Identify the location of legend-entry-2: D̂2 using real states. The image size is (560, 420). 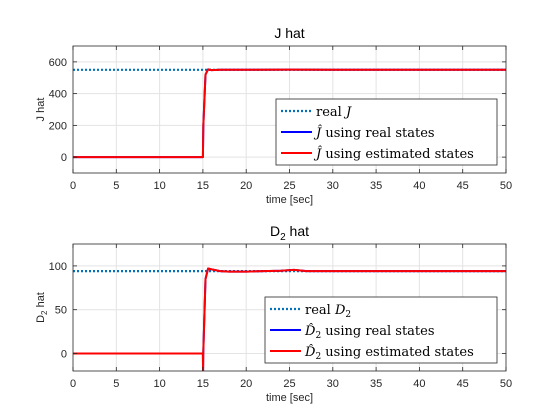
(369, 332).